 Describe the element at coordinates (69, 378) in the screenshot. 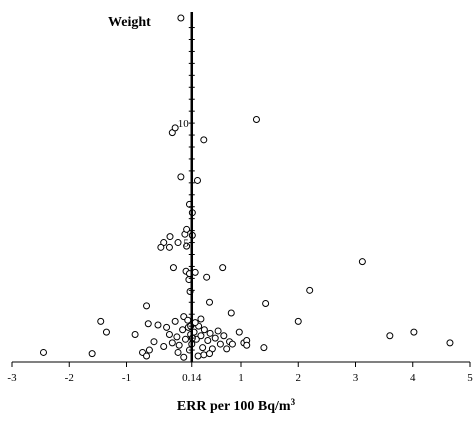

I see `x-tick-label: -2` at that location.